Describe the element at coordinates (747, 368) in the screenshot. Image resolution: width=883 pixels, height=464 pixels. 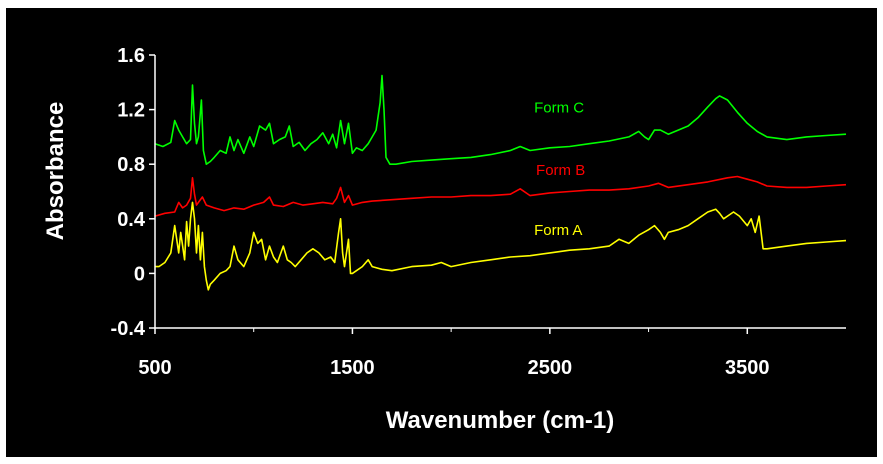
I see `x-tick-label: 3500` at that location.